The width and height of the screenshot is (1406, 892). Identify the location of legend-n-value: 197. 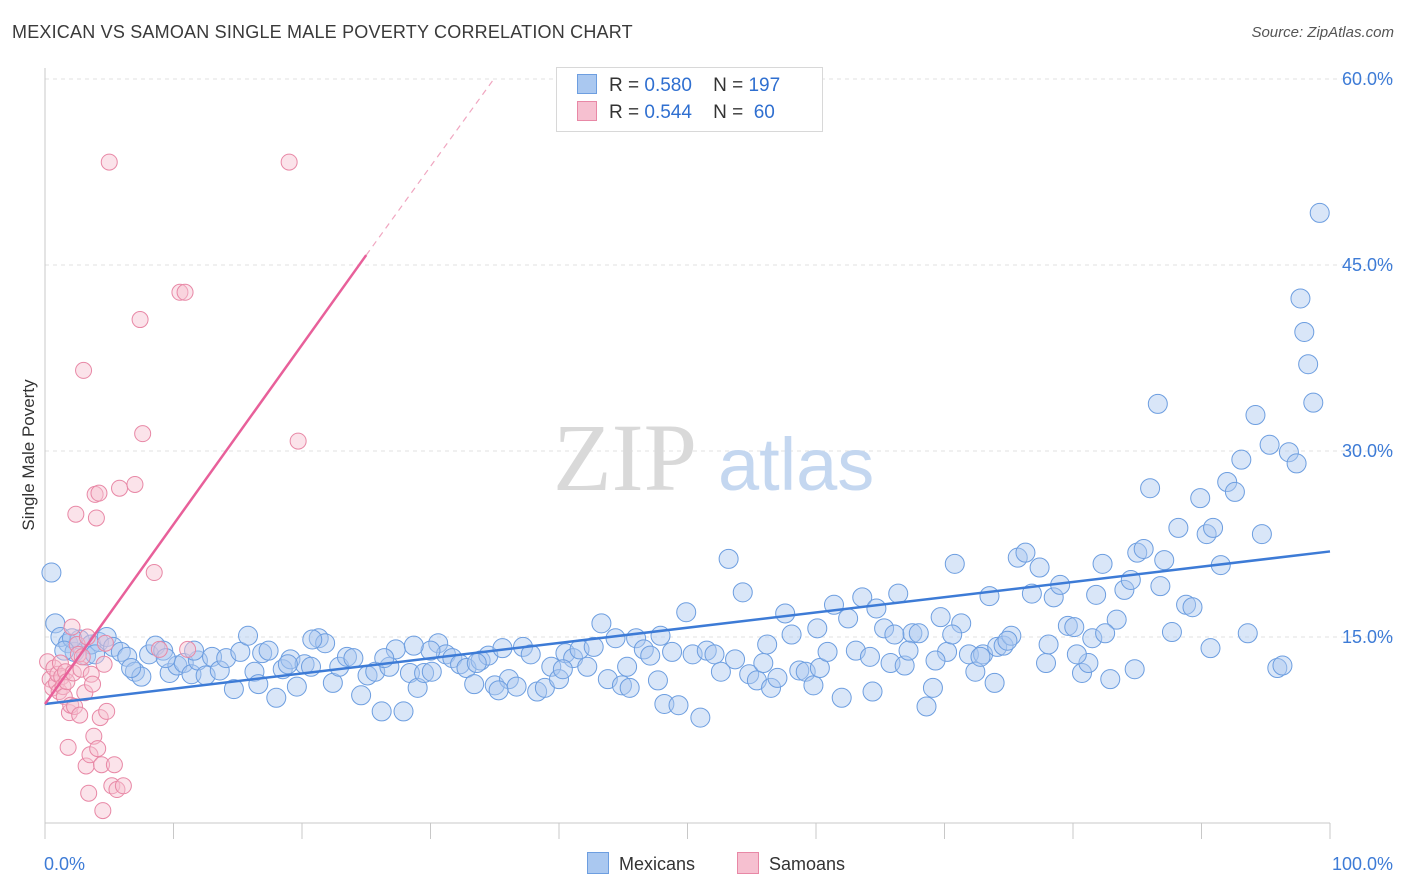
(764, 85).